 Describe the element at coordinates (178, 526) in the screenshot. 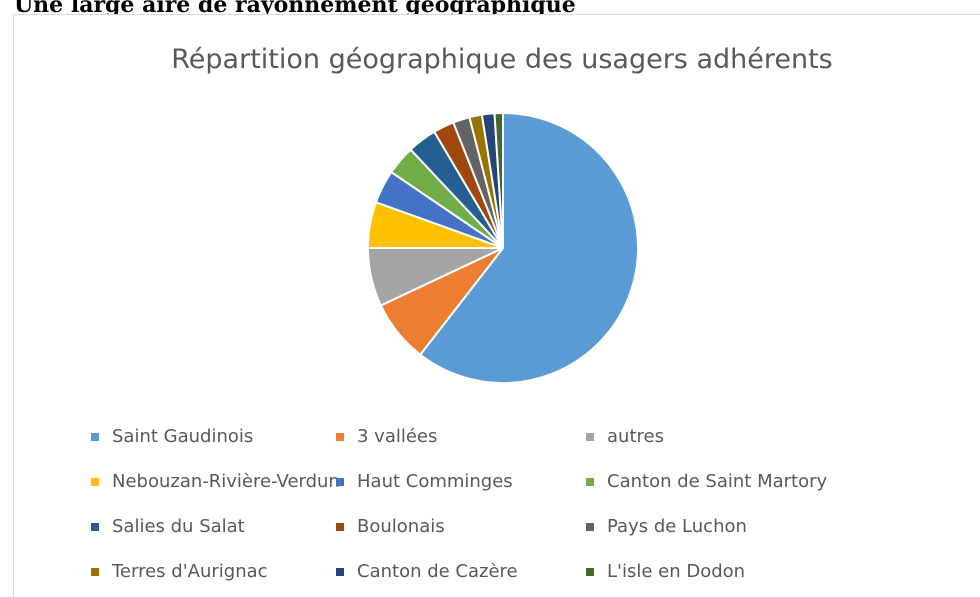

I see `legend-label: Salies du Salat` at that location.